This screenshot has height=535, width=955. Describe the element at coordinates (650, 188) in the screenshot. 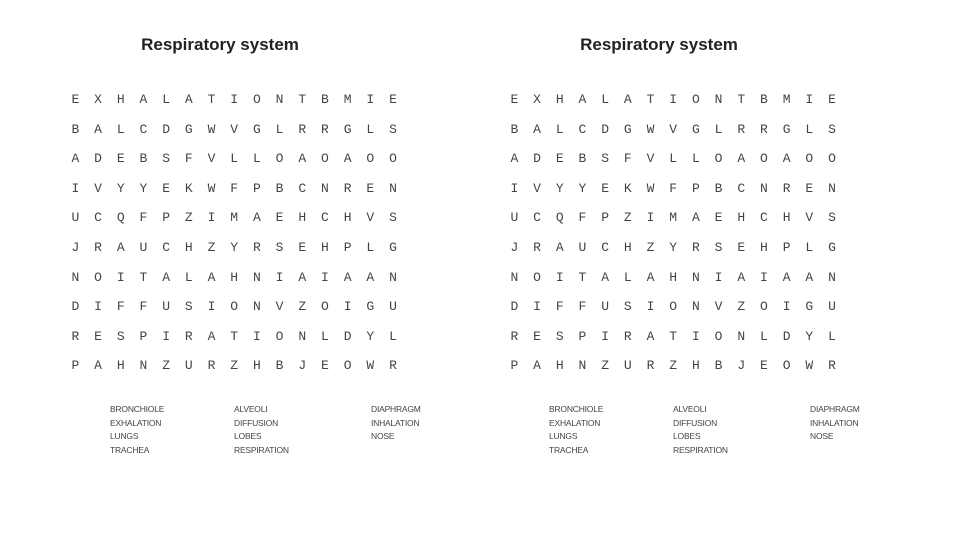

I see `grid-letter: W` at that location.